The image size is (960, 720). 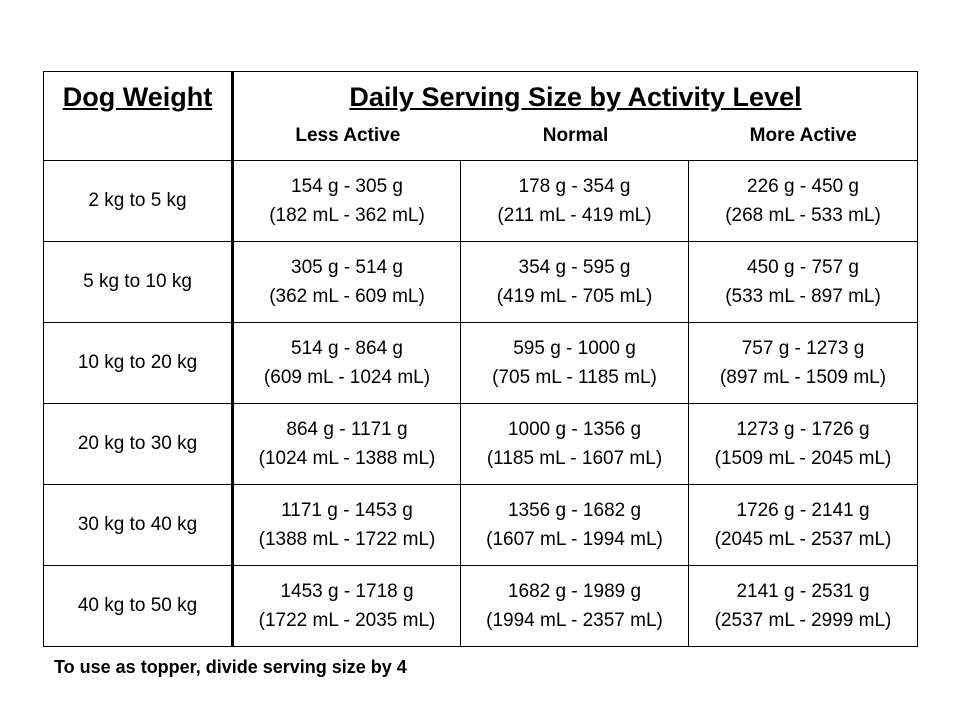 I want to click on serving-grams: 226 g - 450 g, so click(x=803, y=186).